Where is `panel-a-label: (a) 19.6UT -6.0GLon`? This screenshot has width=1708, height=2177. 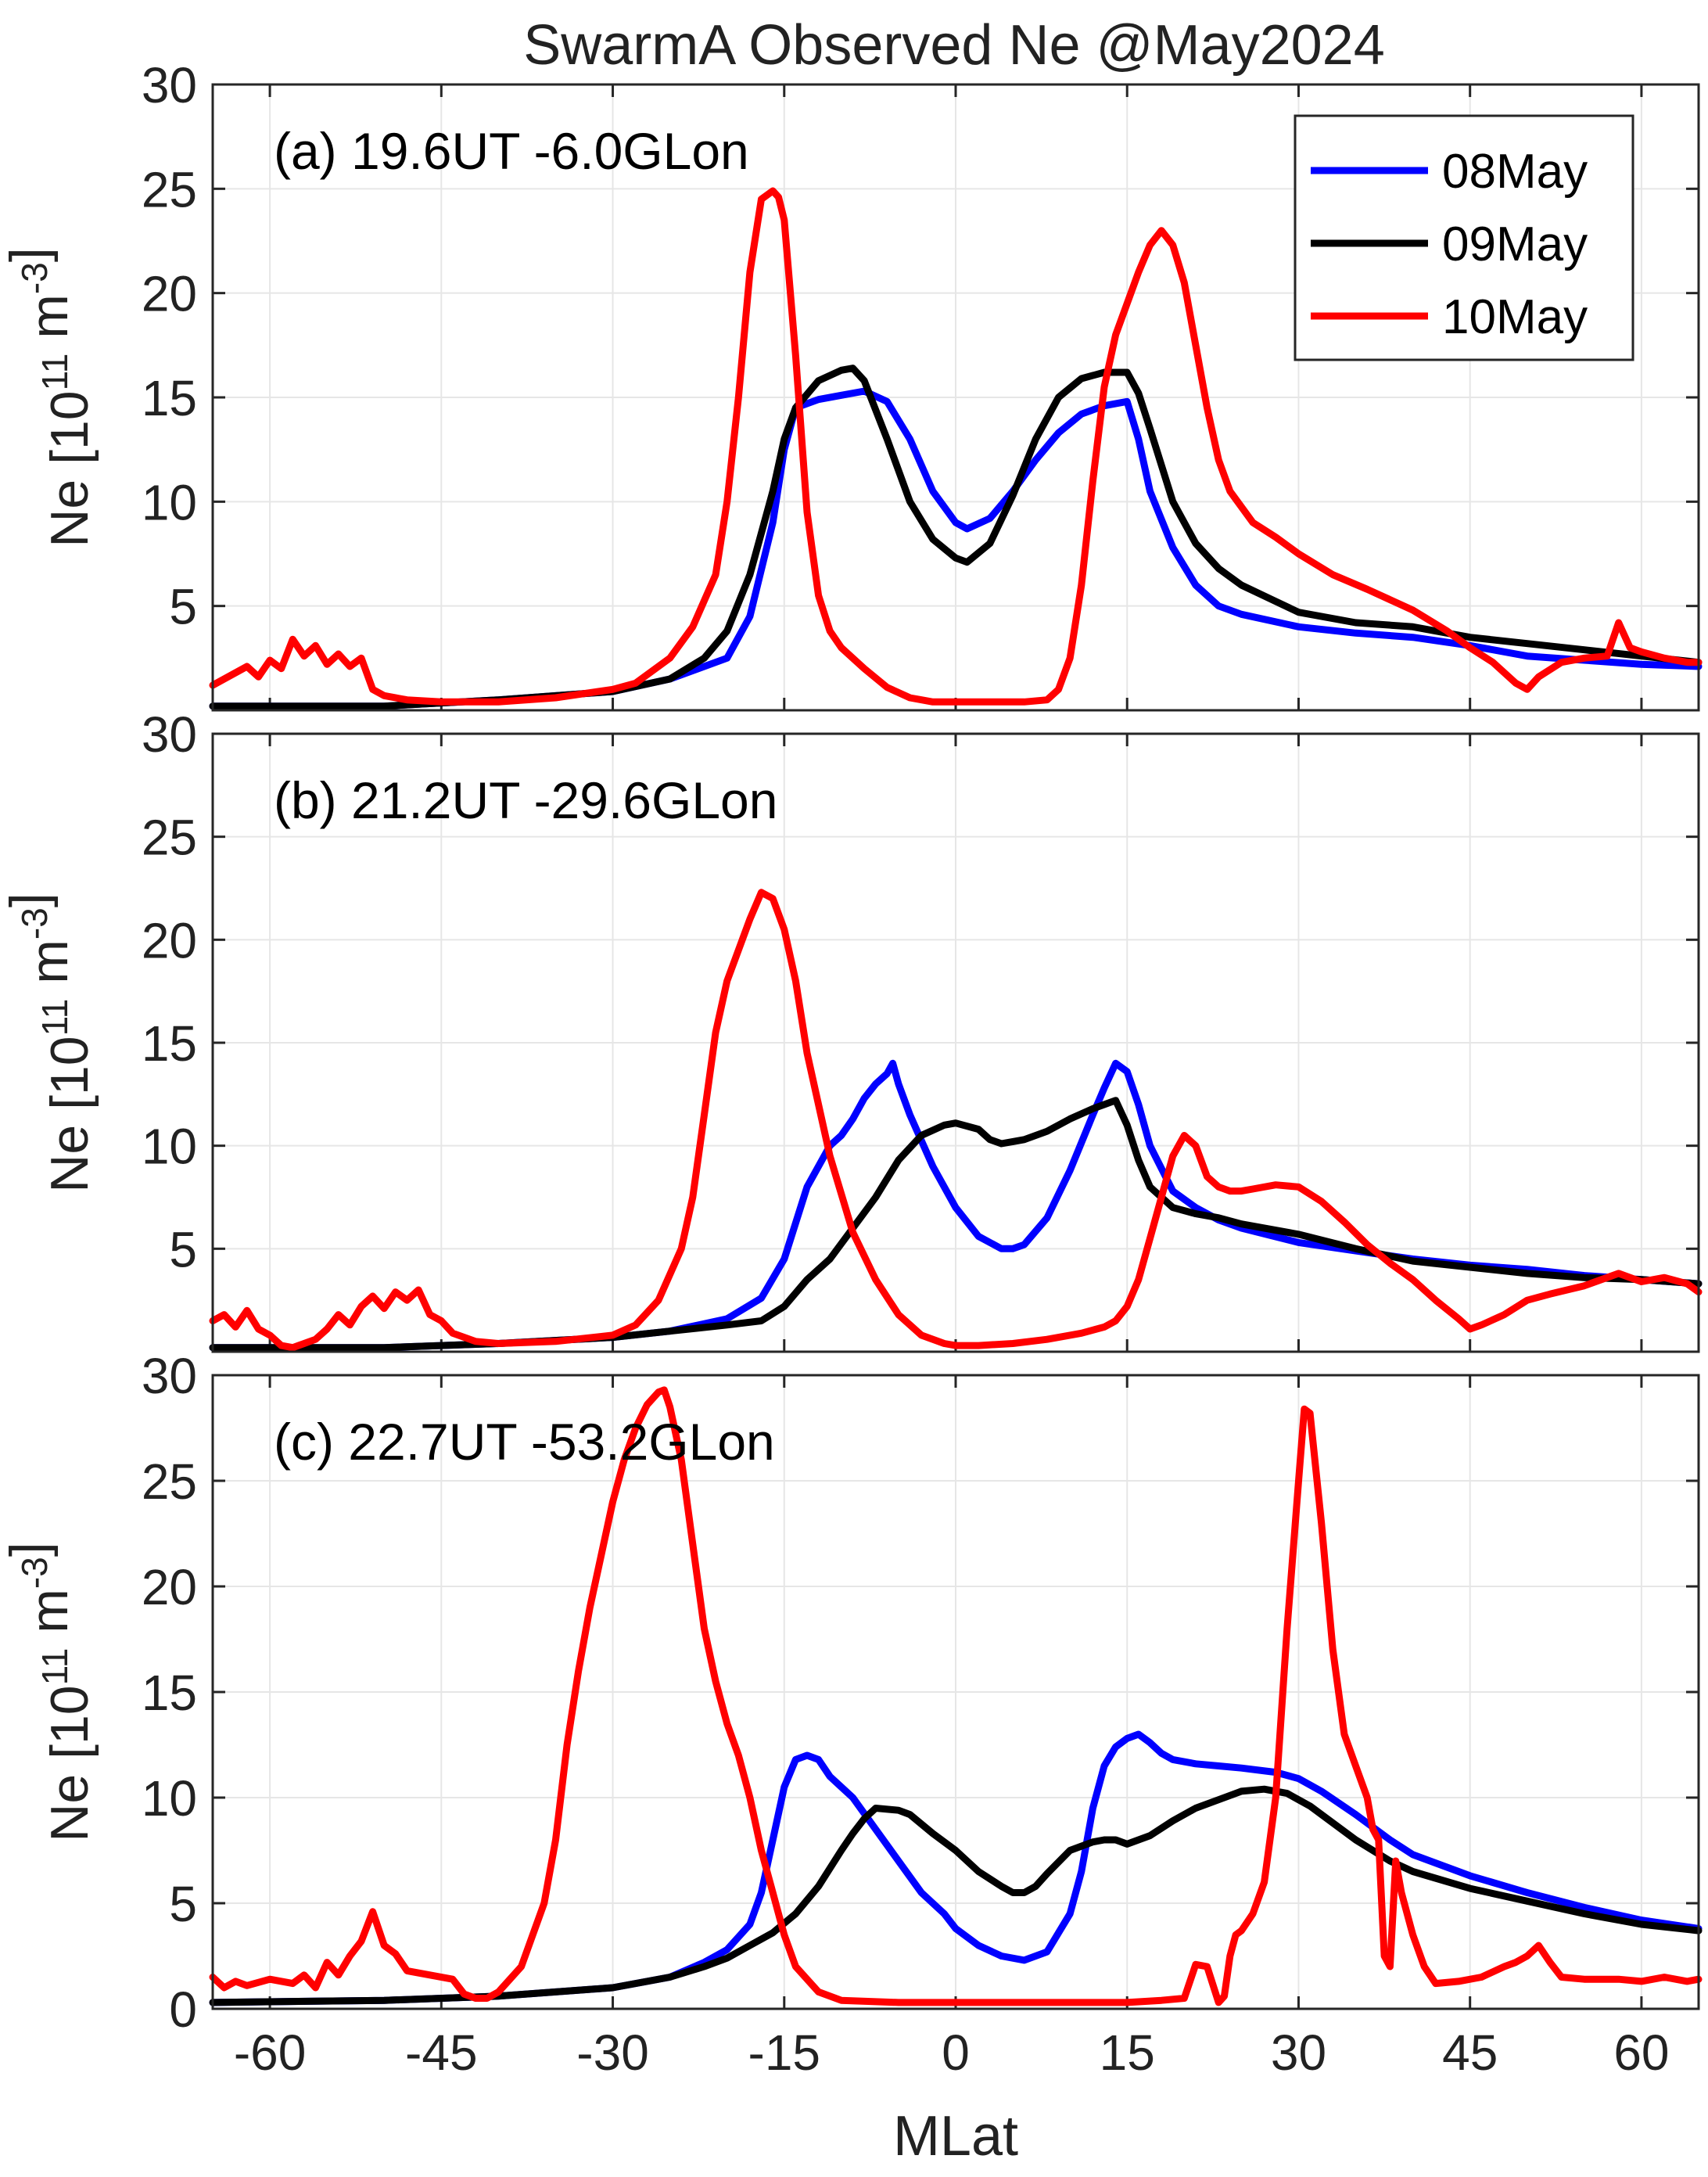 panel-a-label: (a) 19.6UT -6.0GLon is located at coordinates (512, 151).